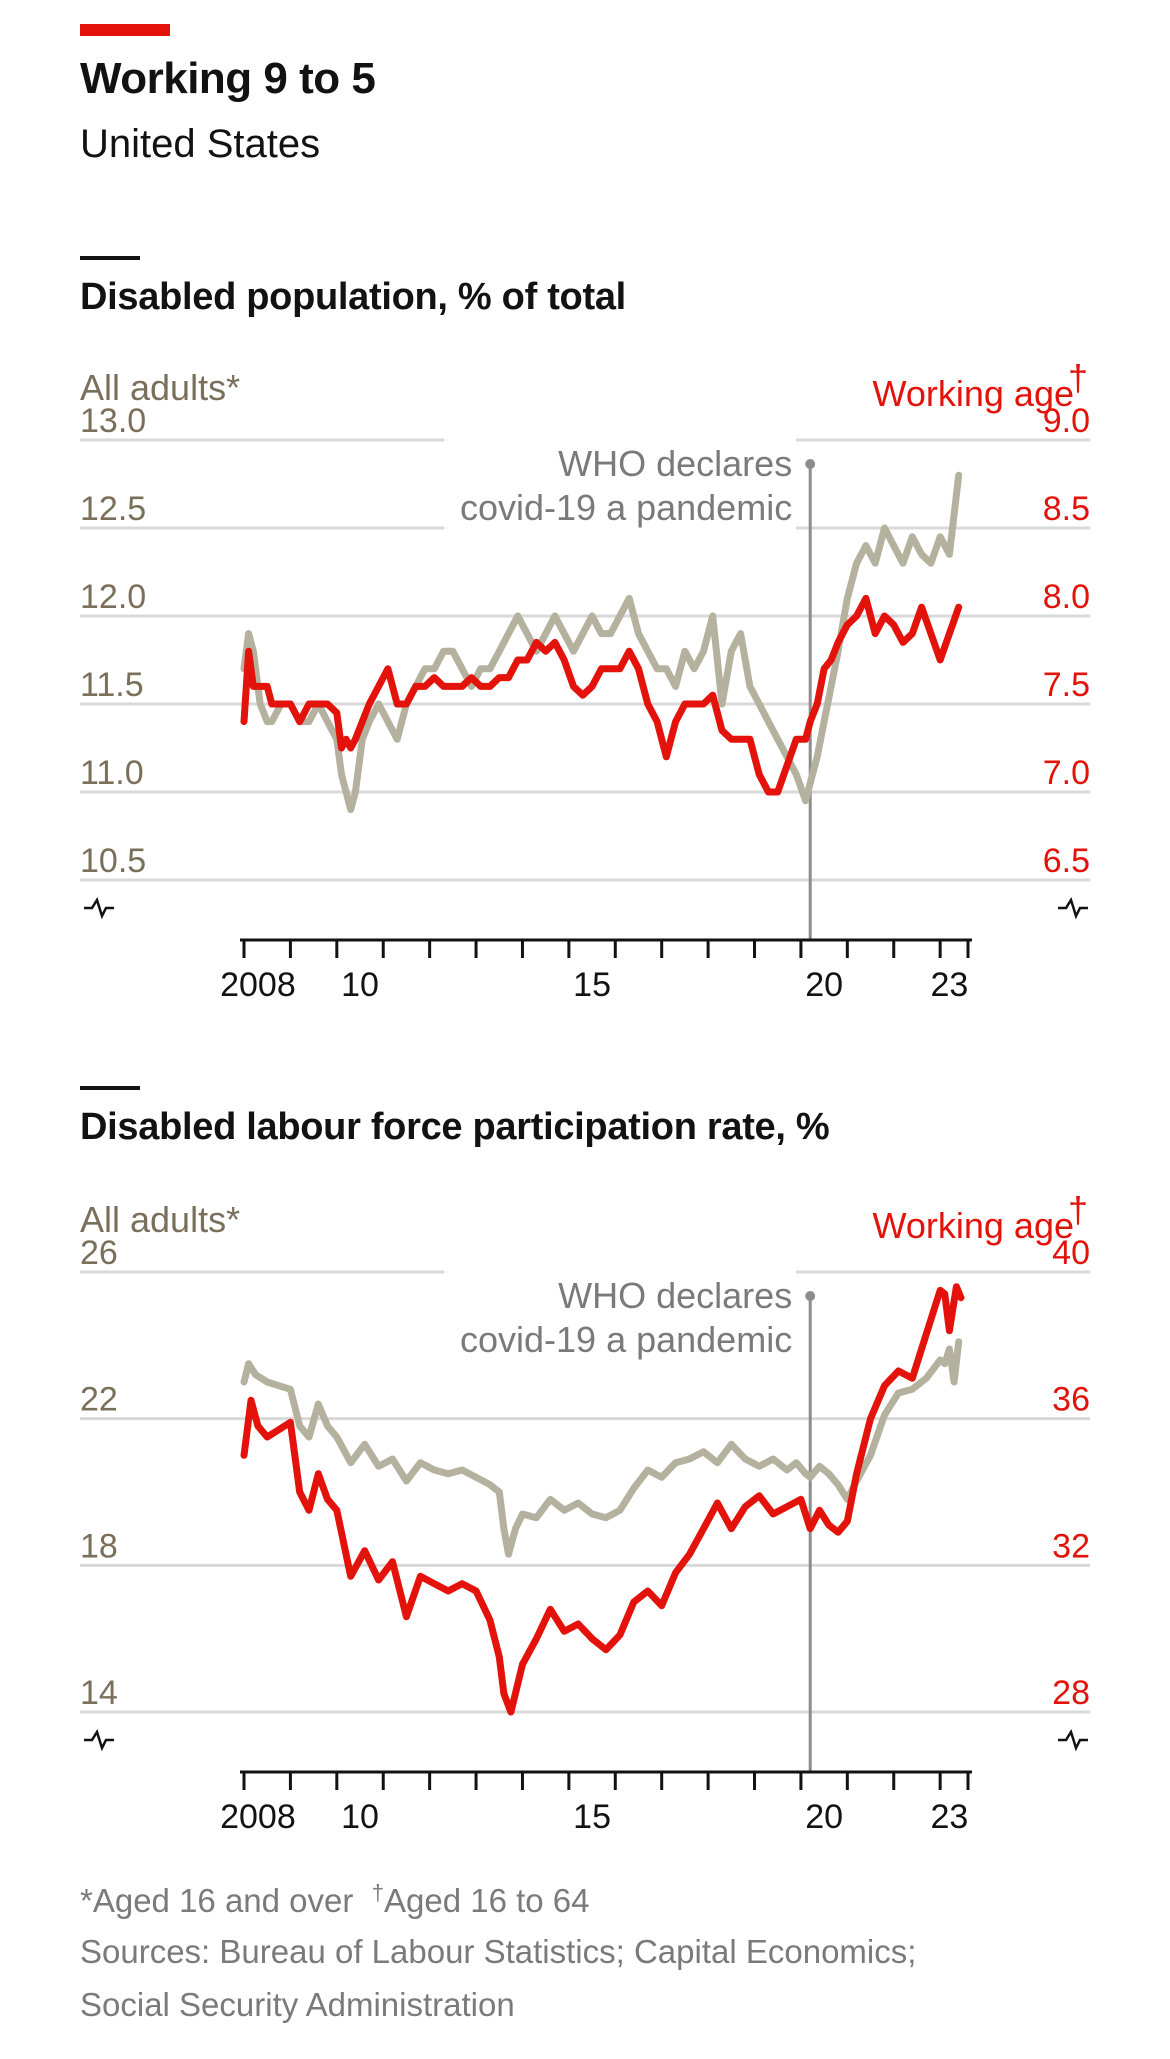 The width and height of the screenshot is (1170, 2059). I want to click on y-tick-left: 26, so click(99, 1253).